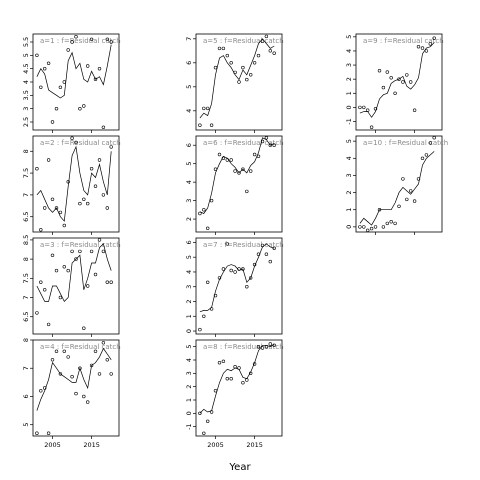 The width and height of the screenshot is (480, 480). Describe the element at coordinates (26, 396) in the screenshot. I see `y-tick-label: 6` at that location.